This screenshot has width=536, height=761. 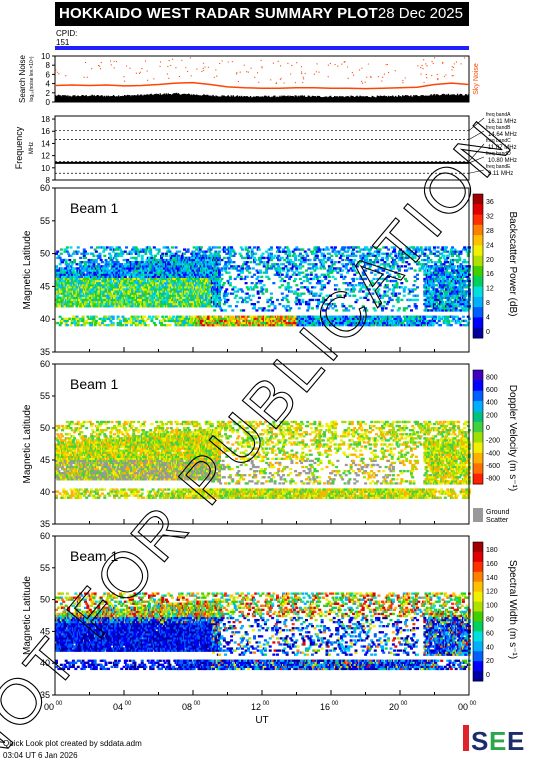 What do you see at coordinates (48, 65) in the screenshot?
I see `noise-ytick-label: 8` at bounding box center [48, 65].